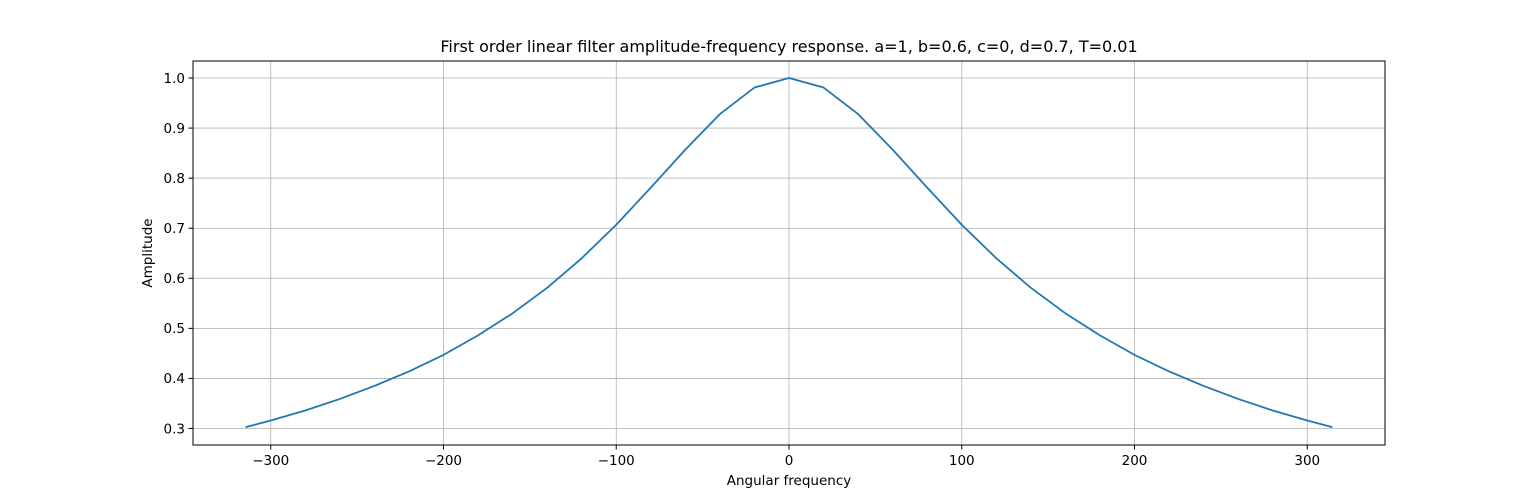 This screenshot has width=1539, height=500. Describe the element at coordinates (148, 252) in the screenshot. I see `y-axis-label: Amplitude` at that location.